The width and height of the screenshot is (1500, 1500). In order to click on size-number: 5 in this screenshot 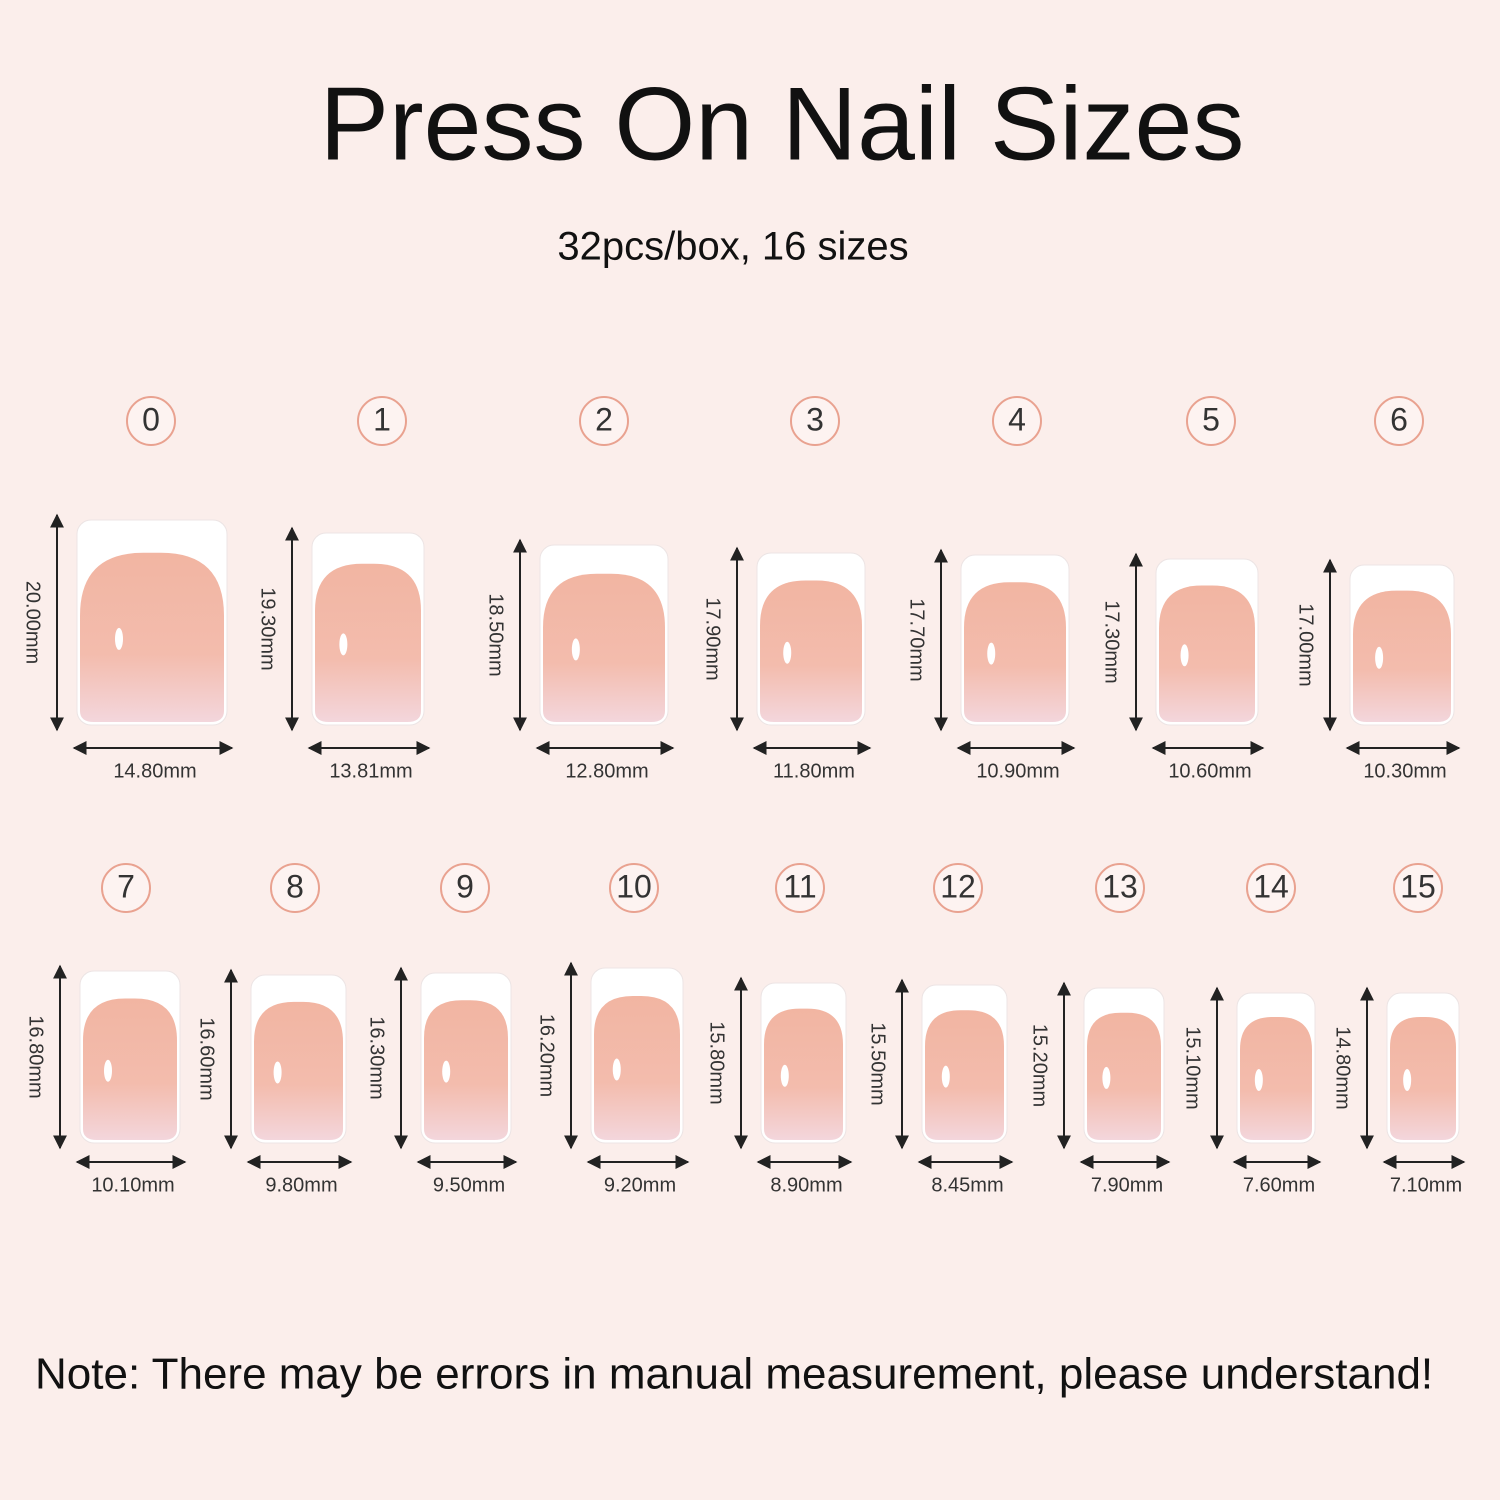, I will do `click(1211, 419)`.